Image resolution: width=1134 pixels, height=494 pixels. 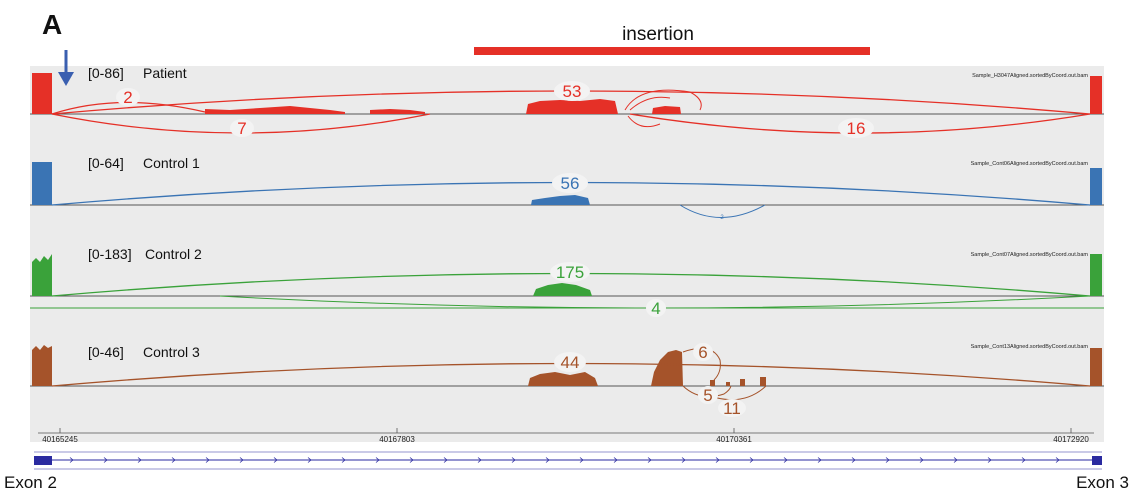 I want to click on track-name: Control 2, so click(x=173, y=254).